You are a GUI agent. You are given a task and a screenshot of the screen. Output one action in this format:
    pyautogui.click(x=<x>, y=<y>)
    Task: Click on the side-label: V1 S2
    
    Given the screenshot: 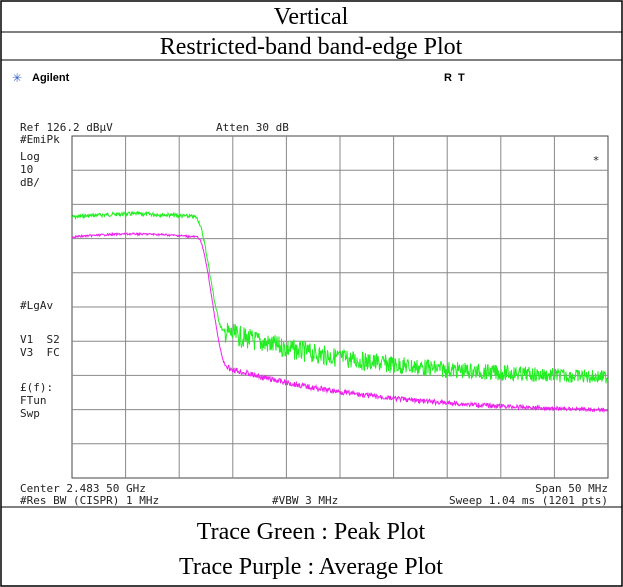 What is the action you would take?
    pyautogui.click(x=40, y=339)
    